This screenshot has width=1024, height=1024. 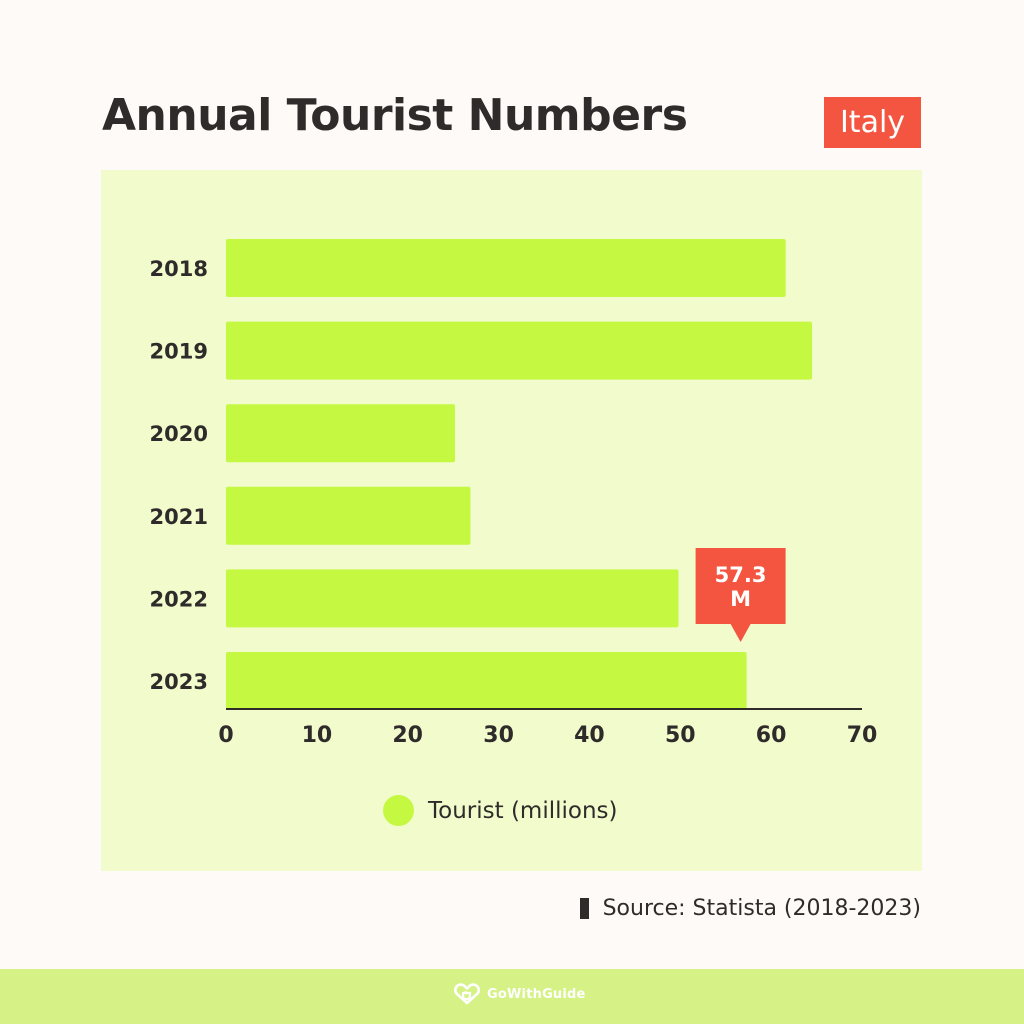 What do you see at coordinates (523, 810) in the screenshot?
I see `legend-label: Tourist (millions)` at bounding box center [523, 810].